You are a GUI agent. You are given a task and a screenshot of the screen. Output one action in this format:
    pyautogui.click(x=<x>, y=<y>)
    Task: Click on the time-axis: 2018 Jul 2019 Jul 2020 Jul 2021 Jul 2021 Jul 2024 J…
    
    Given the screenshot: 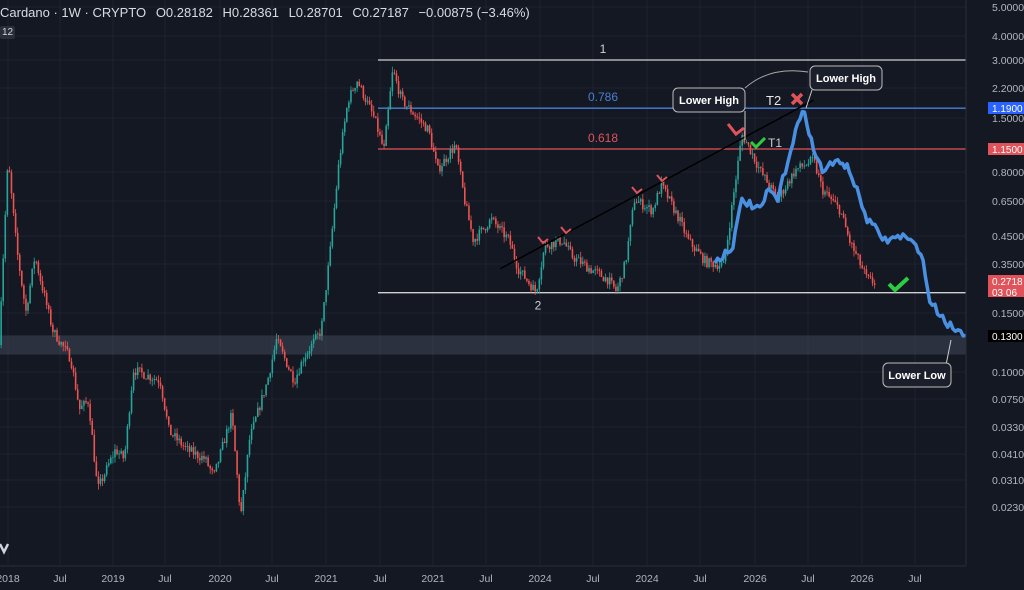 What is the action you would take?
    pyautogui.click(x=483, y=575)
    